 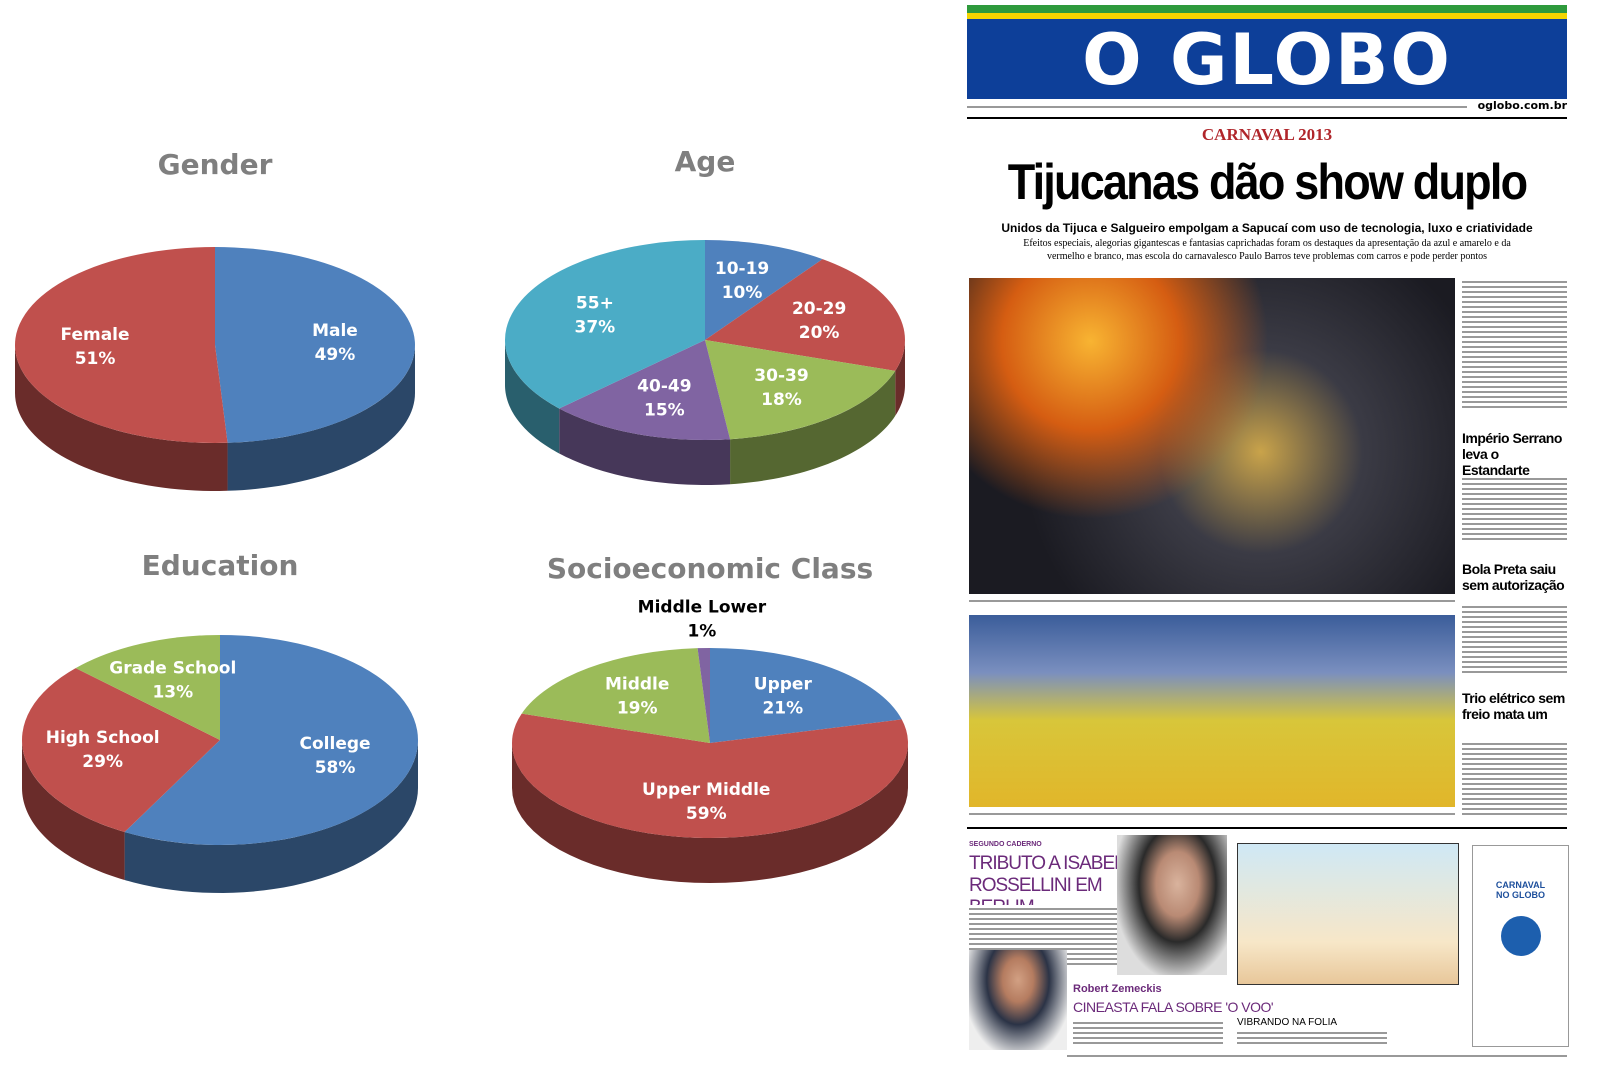 I want to click on slice-value: 58%, so click(x=335, y=768).